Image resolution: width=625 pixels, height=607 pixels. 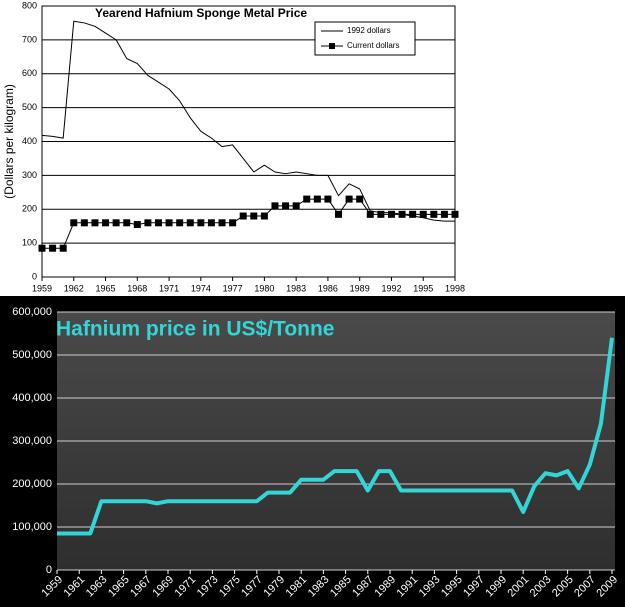 What do you see at coordinates (29, 209) in the screenshot?
I see `y-tick-label: 200` at bounding box center [29, 209].